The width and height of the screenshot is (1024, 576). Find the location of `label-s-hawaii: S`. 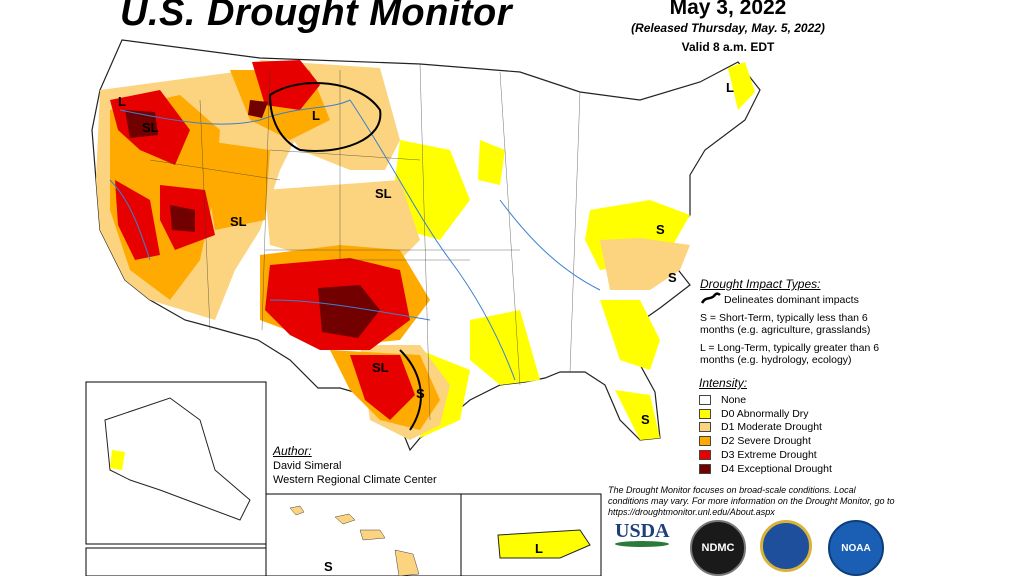

label-s-hawaii: S is located at coordinates (328, 566).